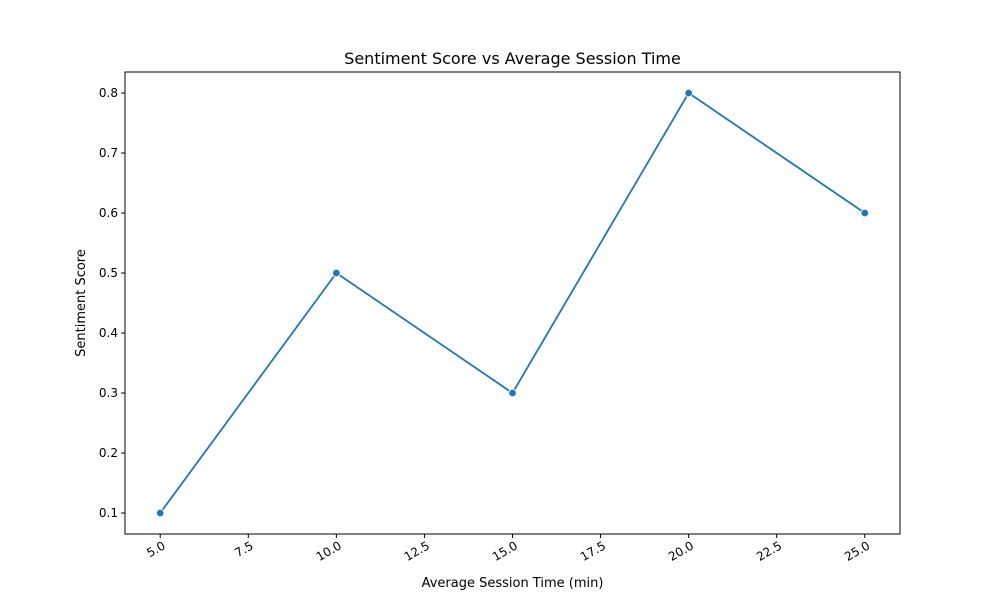 The height and width of the screenshot is (600, 1000). Describe the element at coordinates (108, 273) in the screenshot. I see `y-tick-label: 0.5` at that location.